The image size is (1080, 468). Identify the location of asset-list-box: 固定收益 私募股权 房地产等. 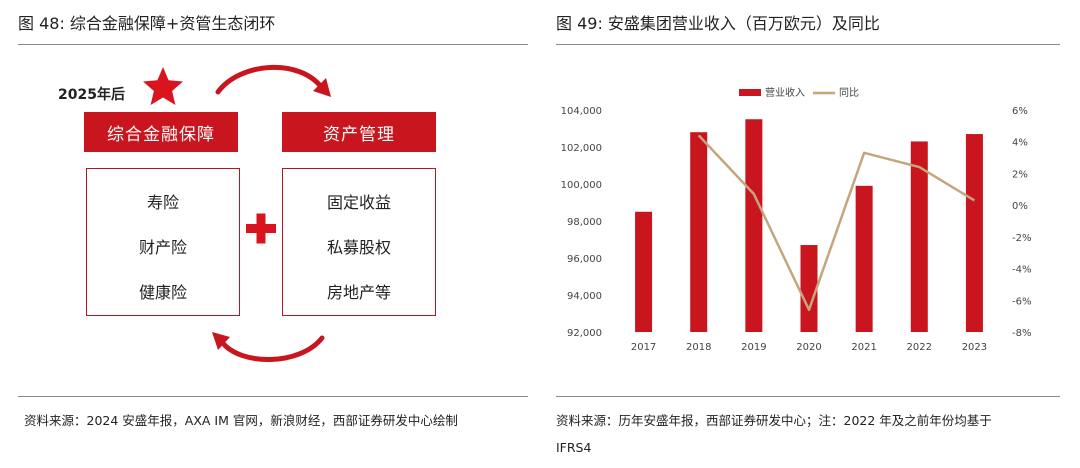
(359, 242).